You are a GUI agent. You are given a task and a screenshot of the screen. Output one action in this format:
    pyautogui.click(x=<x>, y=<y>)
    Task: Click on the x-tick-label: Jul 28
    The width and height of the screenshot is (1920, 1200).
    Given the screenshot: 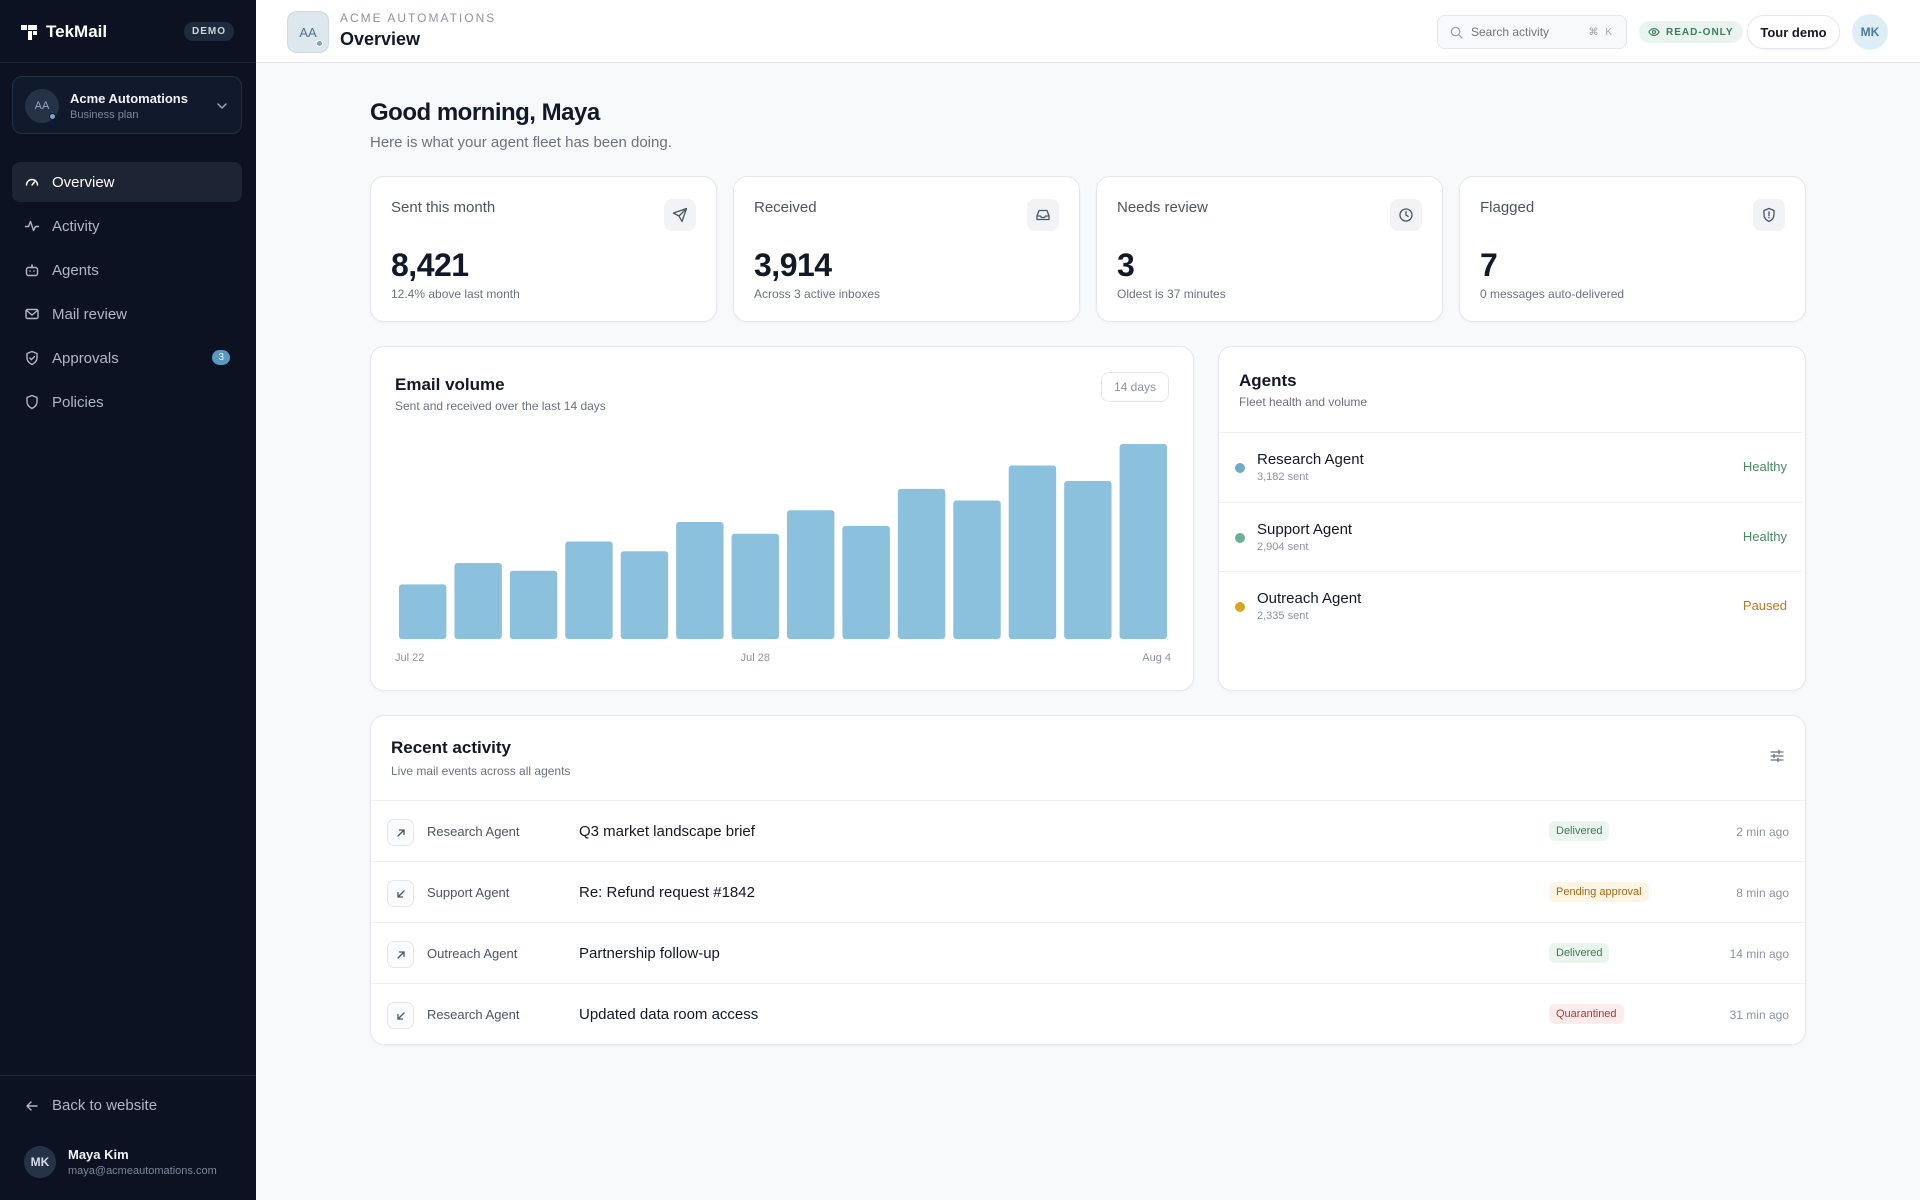 What is the action you would take?
    pyautogui.click(x=755, y=658)
    